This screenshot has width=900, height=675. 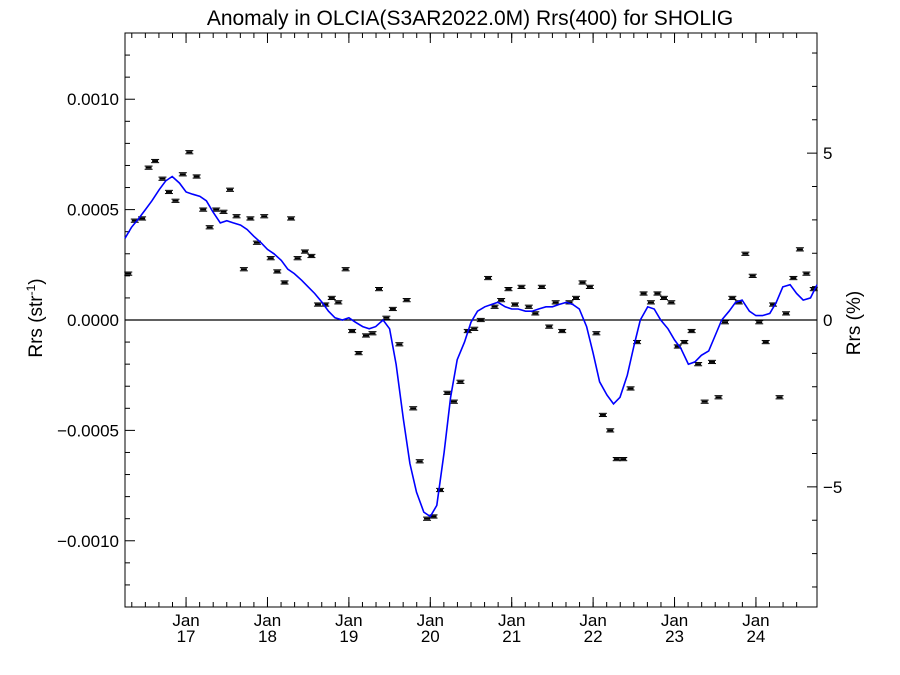 I want to click on y-tick-label-left: 0.0005, so click(x=93, y=210).